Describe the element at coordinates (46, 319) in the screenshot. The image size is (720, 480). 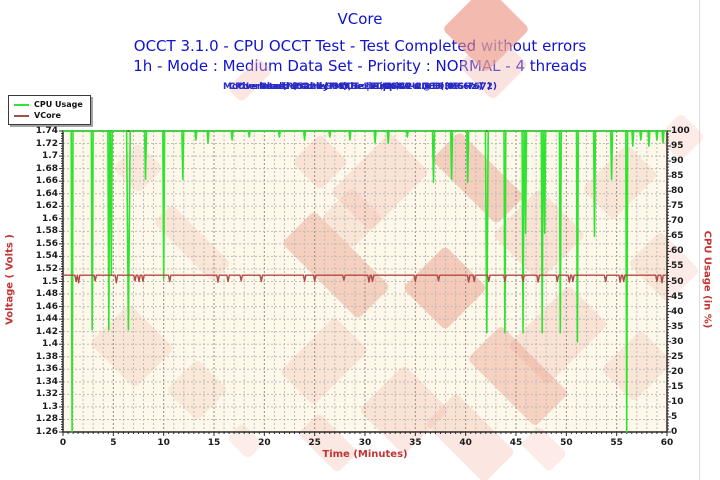
I see `y-left-tick-label: 1.44` at that location.